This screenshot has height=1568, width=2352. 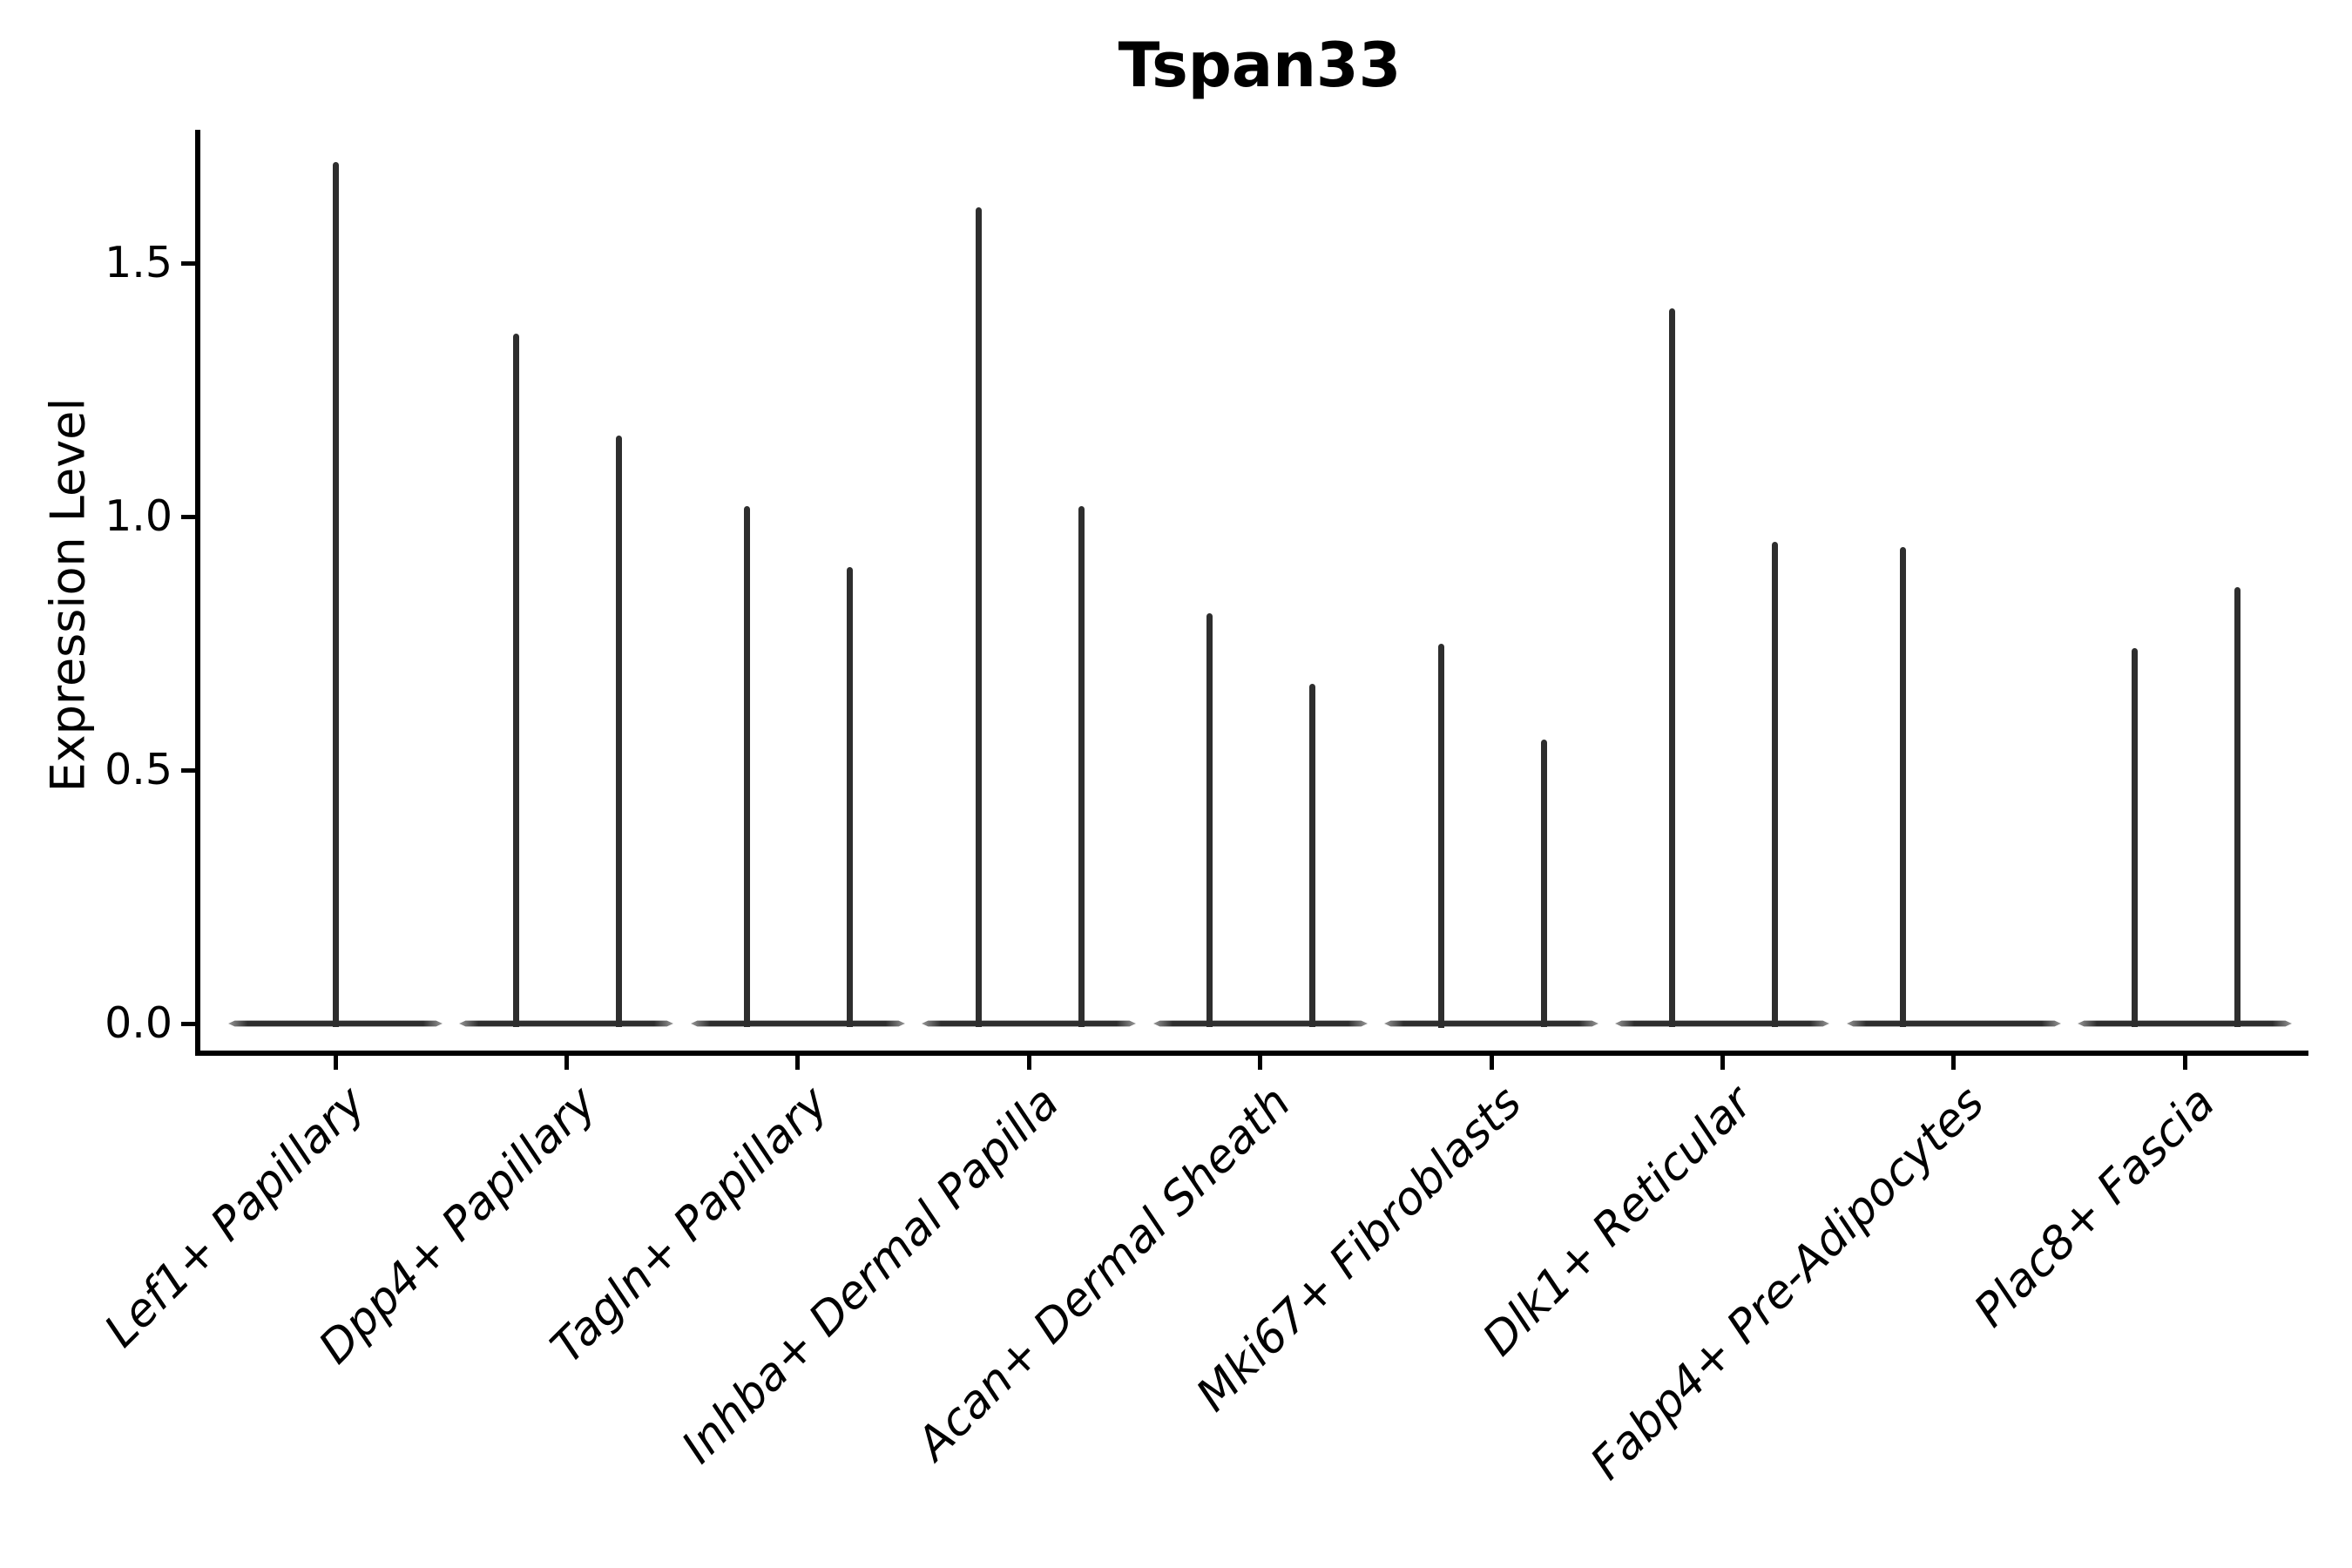 I want to click on x-tick-label: Inhba+ Dermal Papilla, so click(x=871, y=1275).